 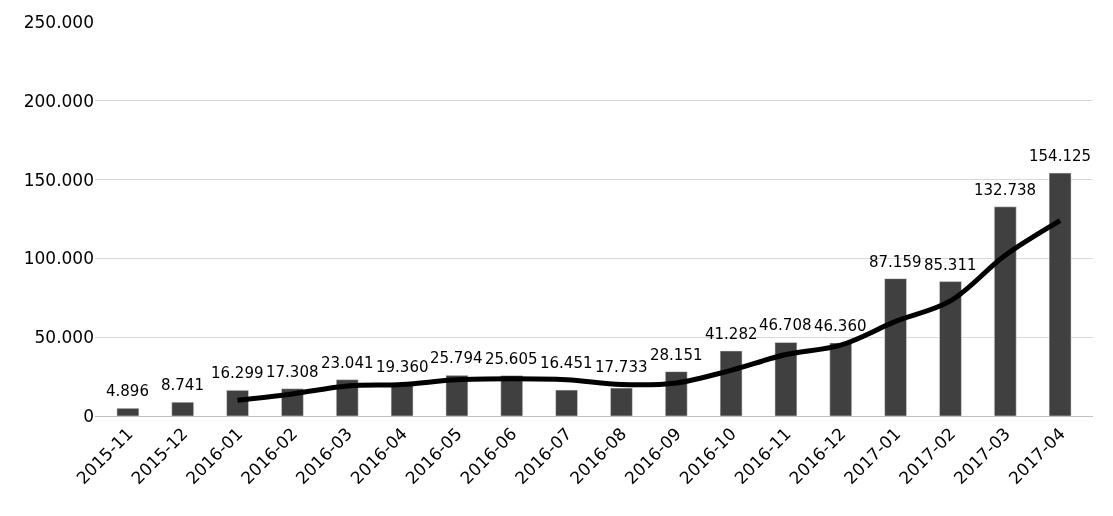 I want to click on y-tick-label: 150.000, so click(x=58, y=179).